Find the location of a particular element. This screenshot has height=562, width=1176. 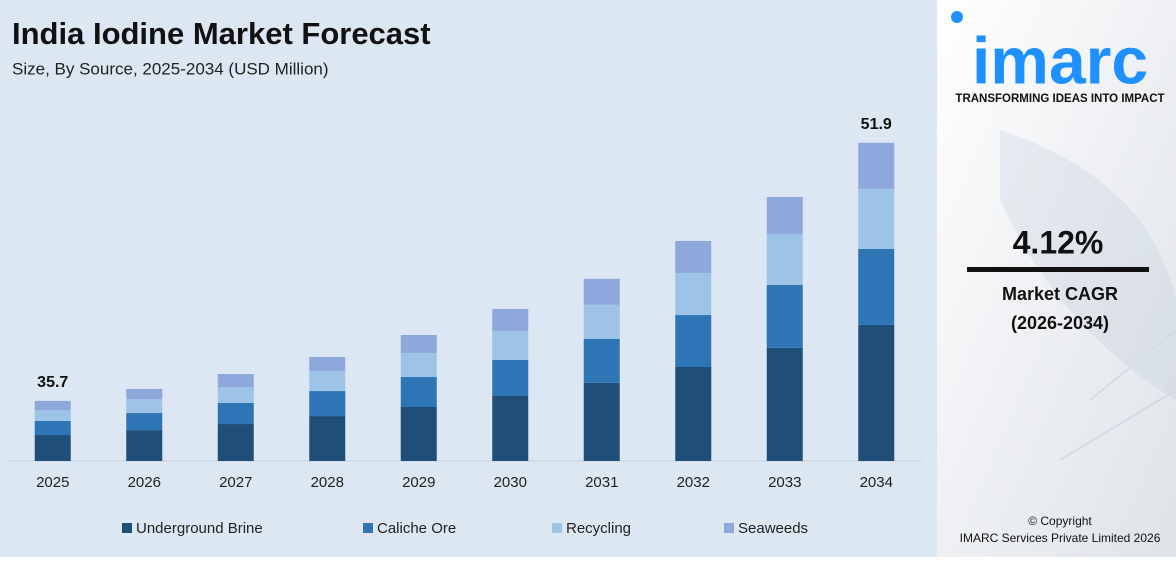

total-label: 35.7 is located at coordinates (52, 382).